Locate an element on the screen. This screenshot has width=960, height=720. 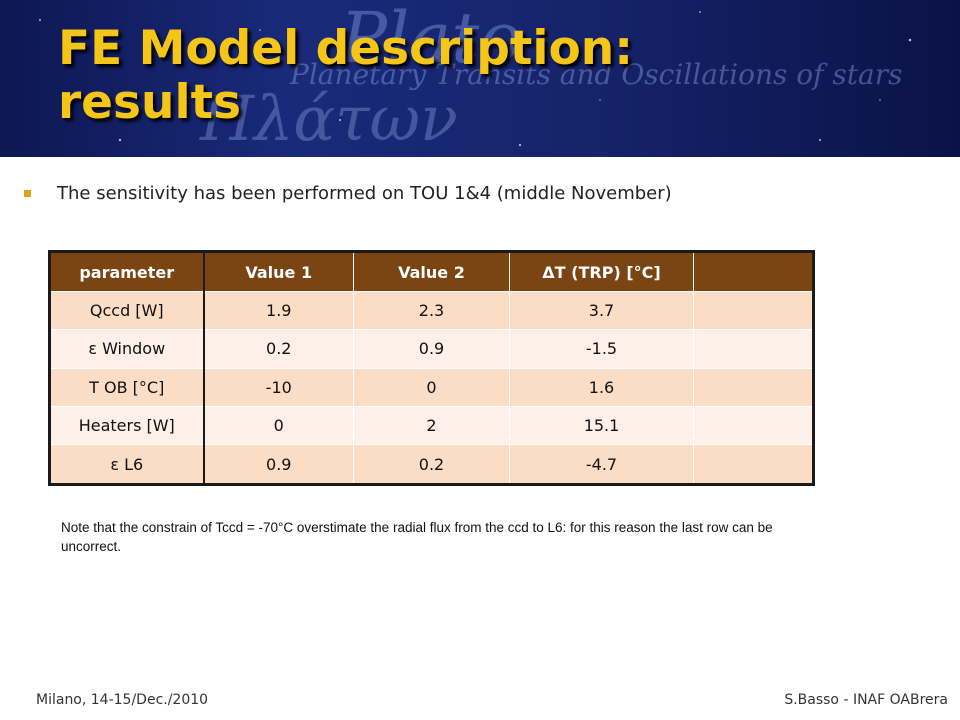
table-cell: 2.3 is located at coordinates (431, 310).